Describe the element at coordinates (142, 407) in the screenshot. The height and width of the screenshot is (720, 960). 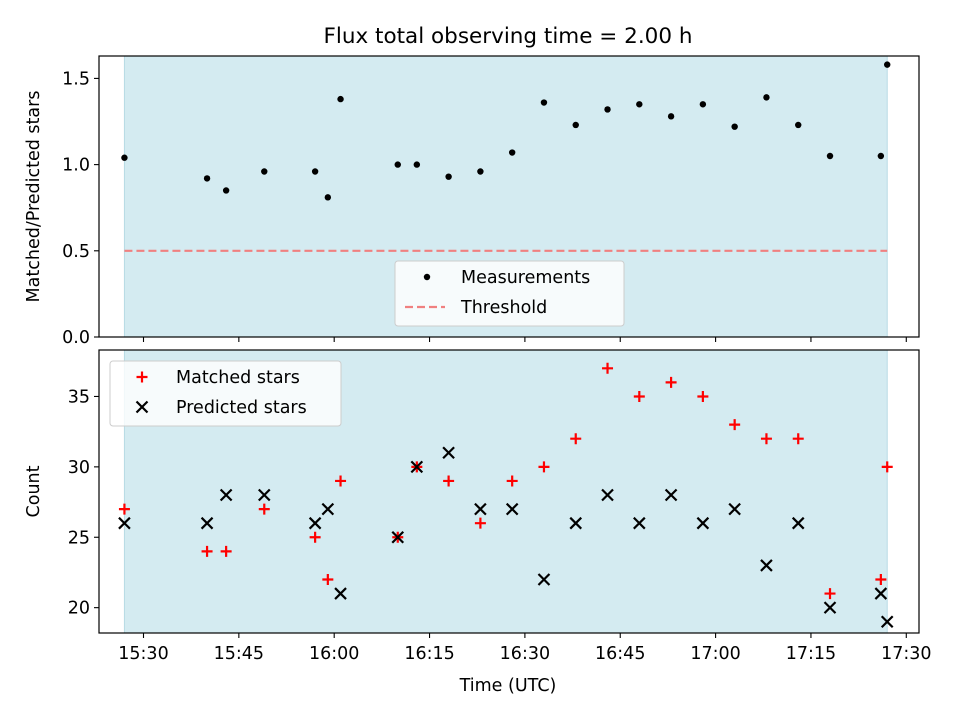
I see `legend-predicted-swatch` at that location.